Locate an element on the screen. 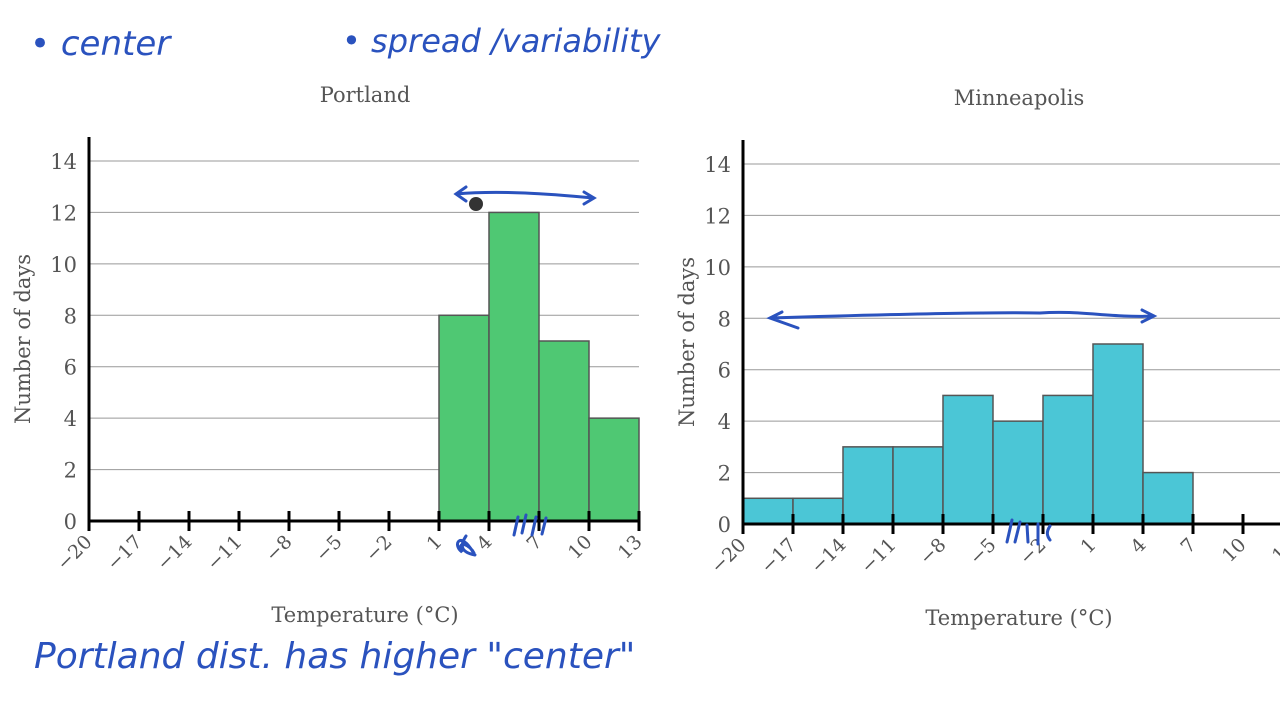  portland-center-arrow is located at coordinates (466, 545).